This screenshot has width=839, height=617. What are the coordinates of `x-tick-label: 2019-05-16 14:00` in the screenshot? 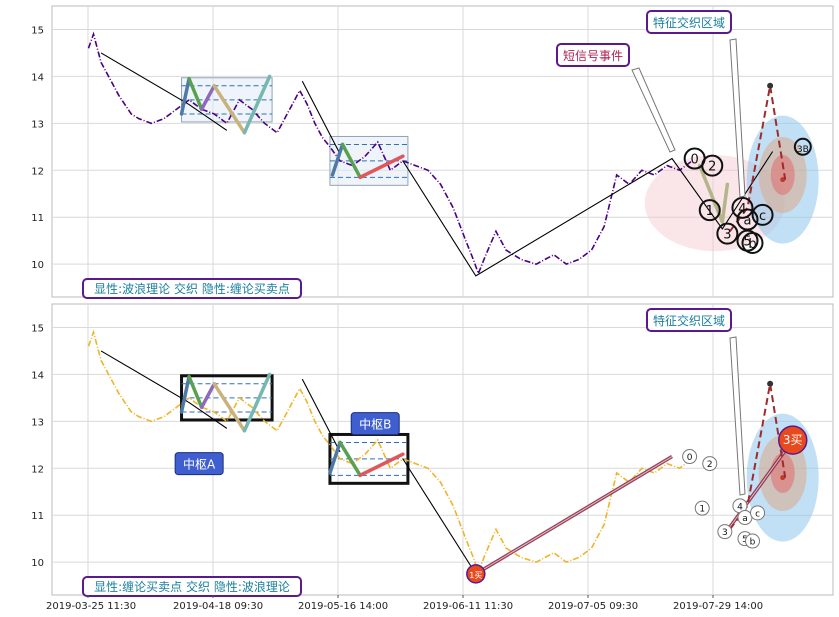 It's located at (343, 606).